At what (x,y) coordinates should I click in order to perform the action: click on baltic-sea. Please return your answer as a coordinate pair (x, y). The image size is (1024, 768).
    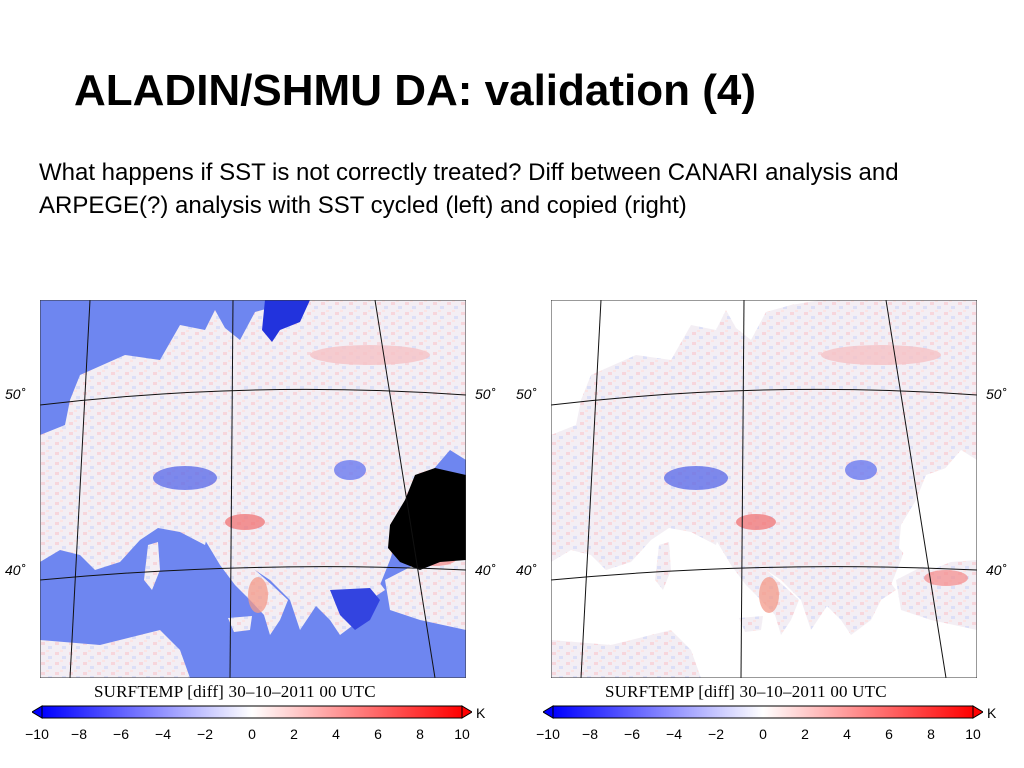
    Looking at the image, I should click on (286, 321).